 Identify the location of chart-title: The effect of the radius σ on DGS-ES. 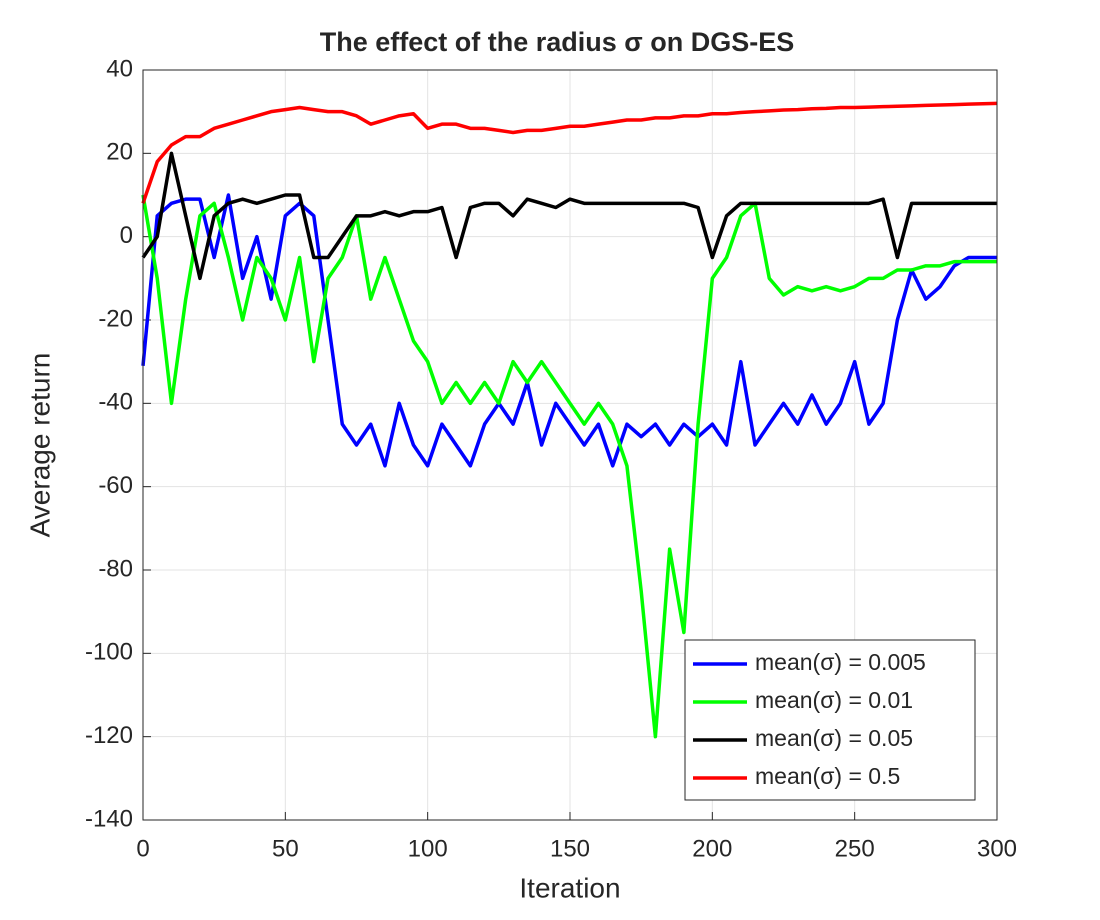
(557, 42).